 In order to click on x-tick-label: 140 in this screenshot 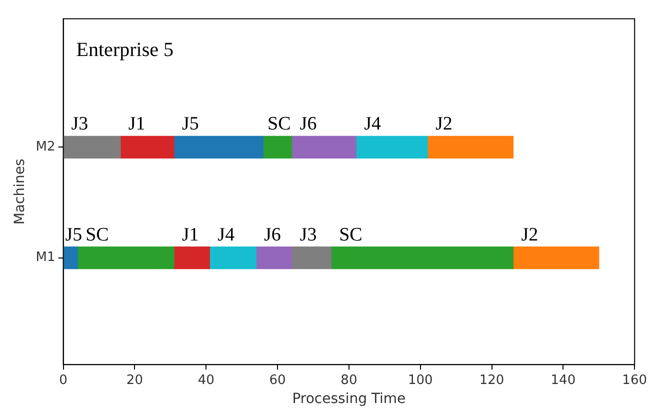, I will do `click(563, 380)`.